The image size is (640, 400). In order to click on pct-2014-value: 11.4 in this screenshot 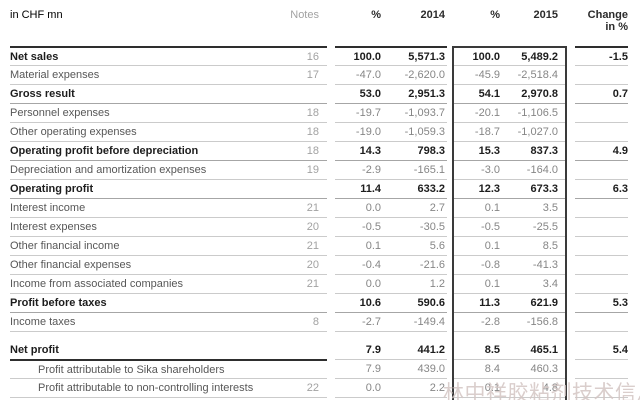, I will do `click(370, 189)`.